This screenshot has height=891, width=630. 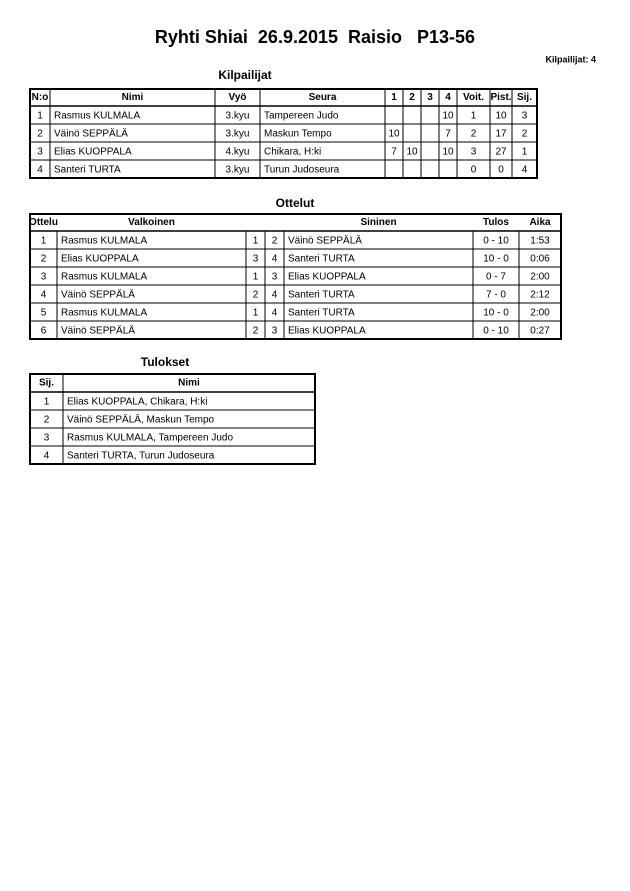 What do you see at coordinates (165, 362) in the screenshot?
I see `section-title: Tulokset` at bounding box center [165, 362].